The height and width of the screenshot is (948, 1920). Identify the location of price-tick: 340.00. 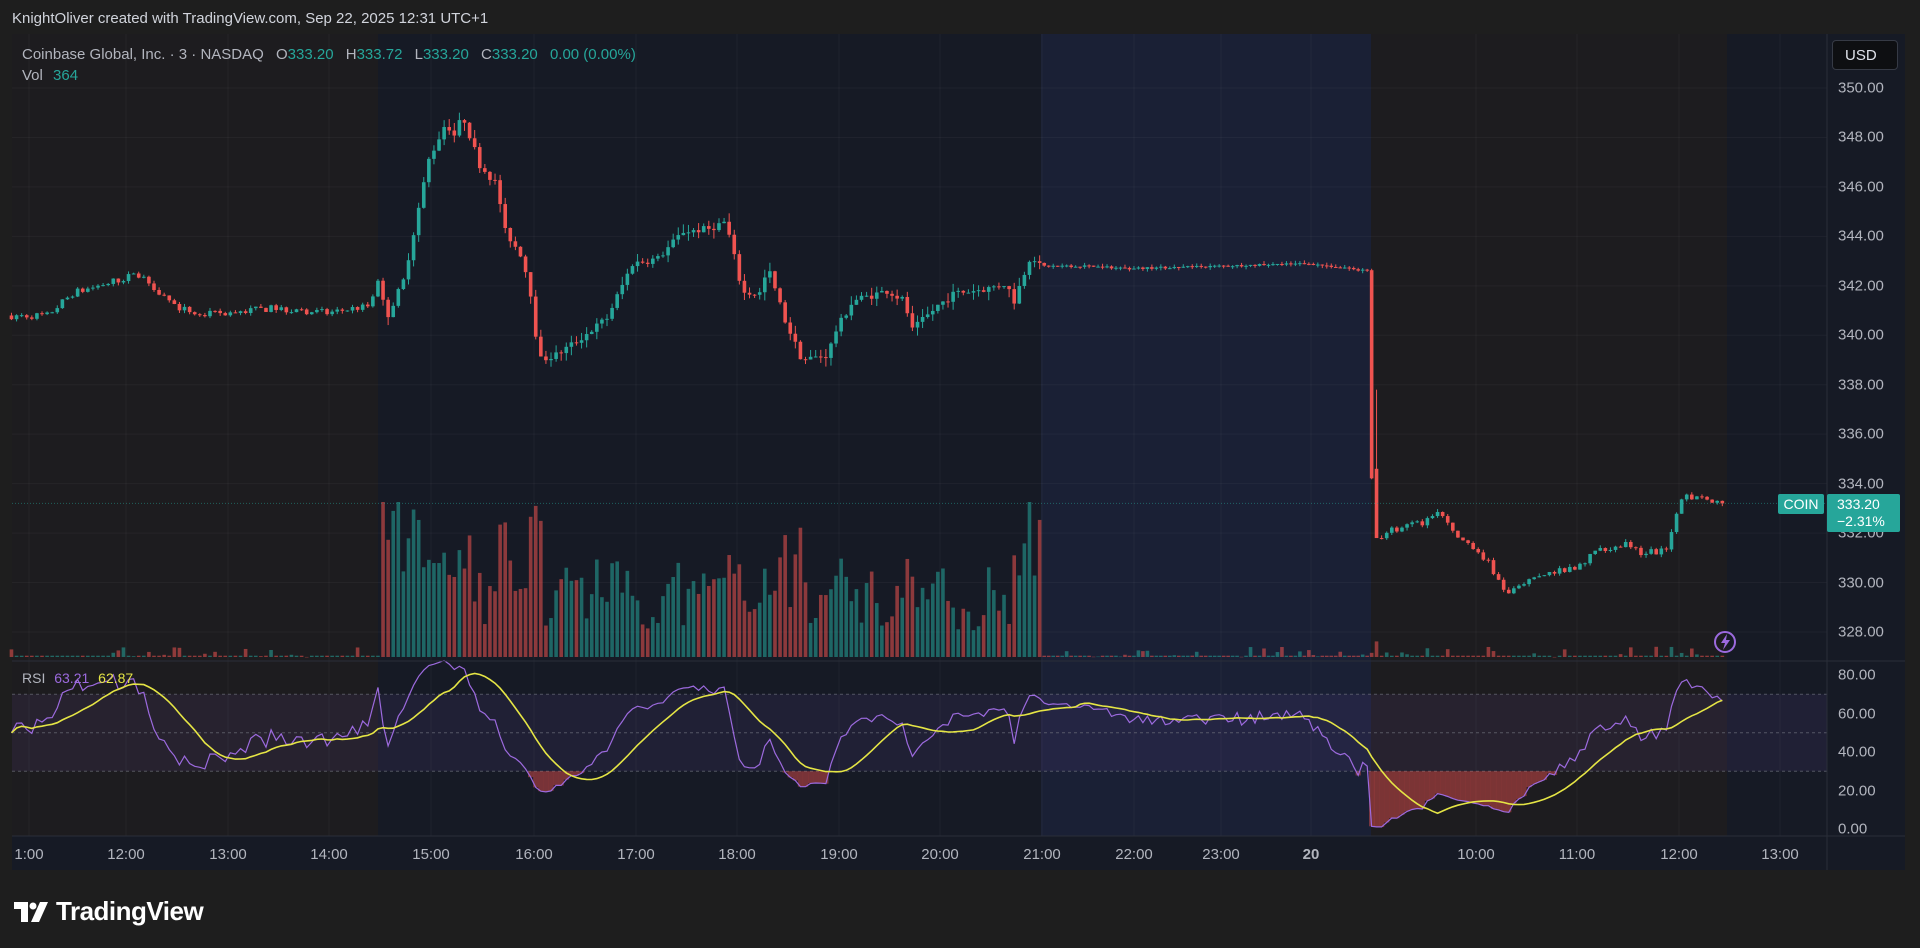
(1861, 335).